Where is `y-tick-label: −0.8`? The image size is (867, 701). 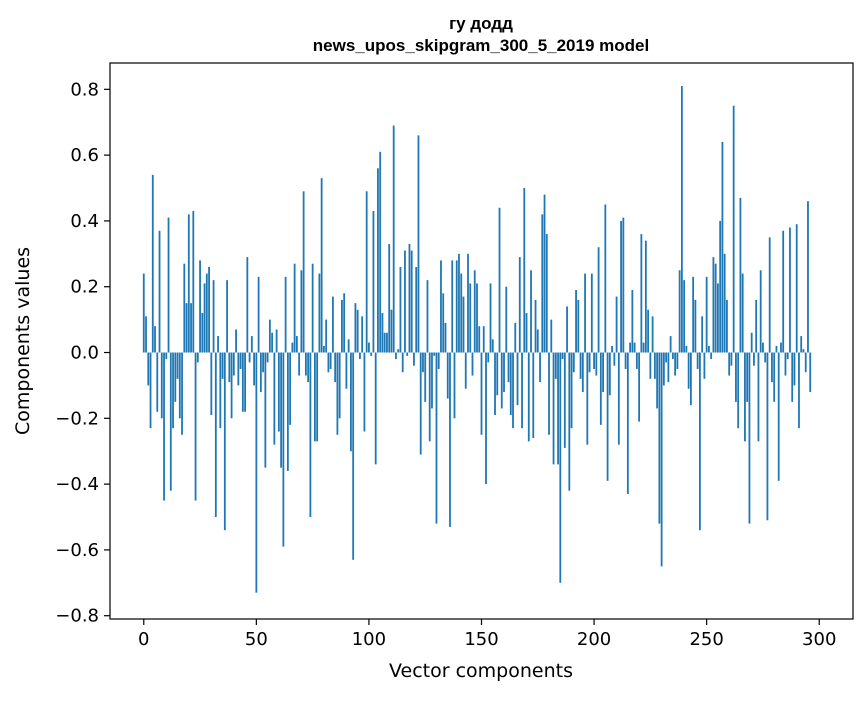
y-tick-label: −0.8 is located at coordinates (77, 616).